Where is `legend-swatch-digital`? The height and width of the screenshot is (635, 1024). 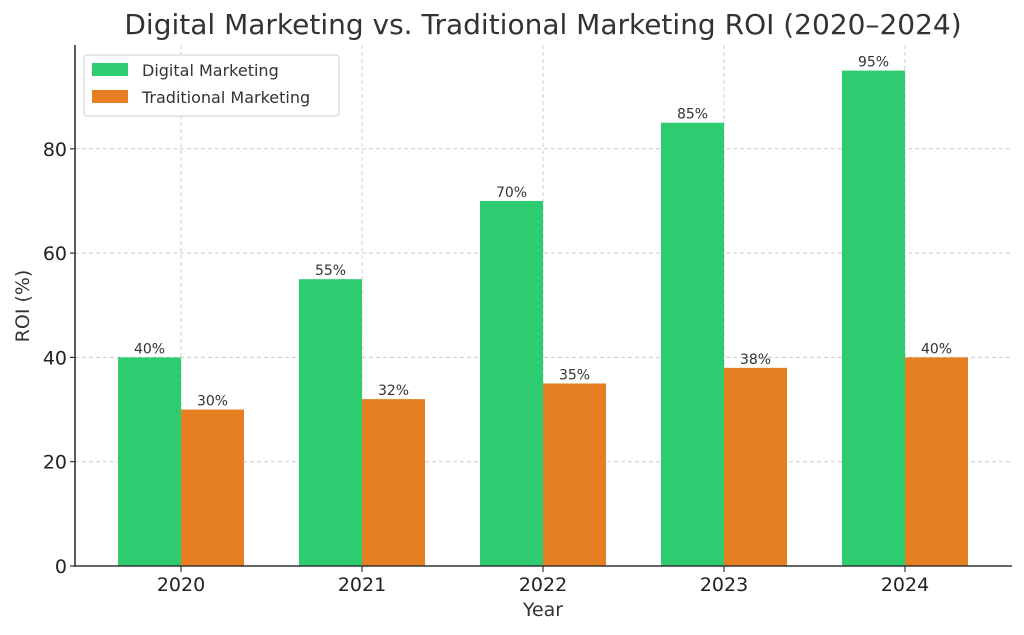 legend-swatch-digital is located at coordinates (110, 69).